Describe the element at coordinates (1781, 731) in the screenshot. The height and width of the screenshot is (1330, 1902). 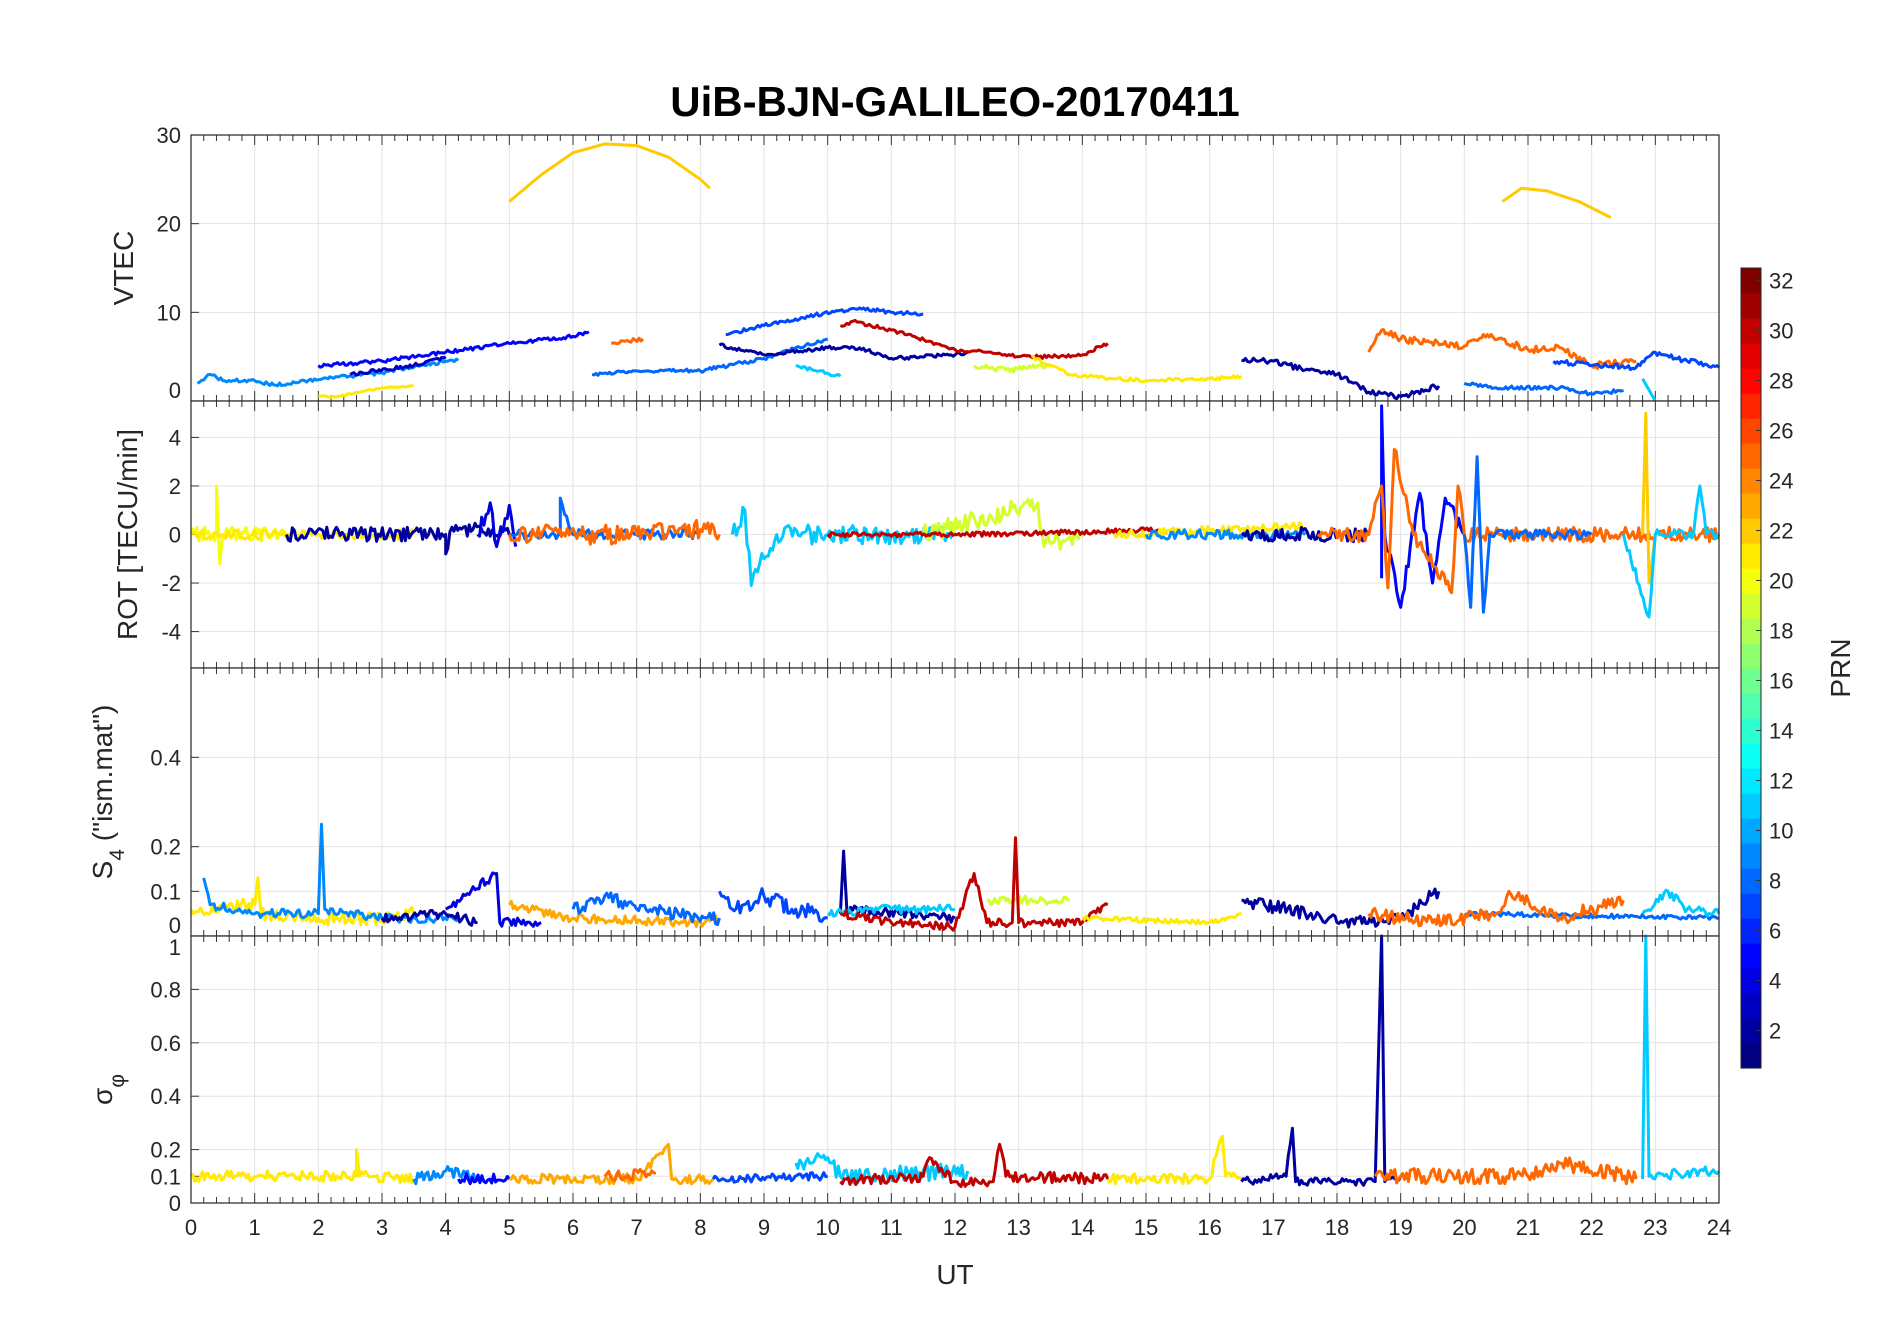
I see `colorbar-tick-label: 14` at that location.